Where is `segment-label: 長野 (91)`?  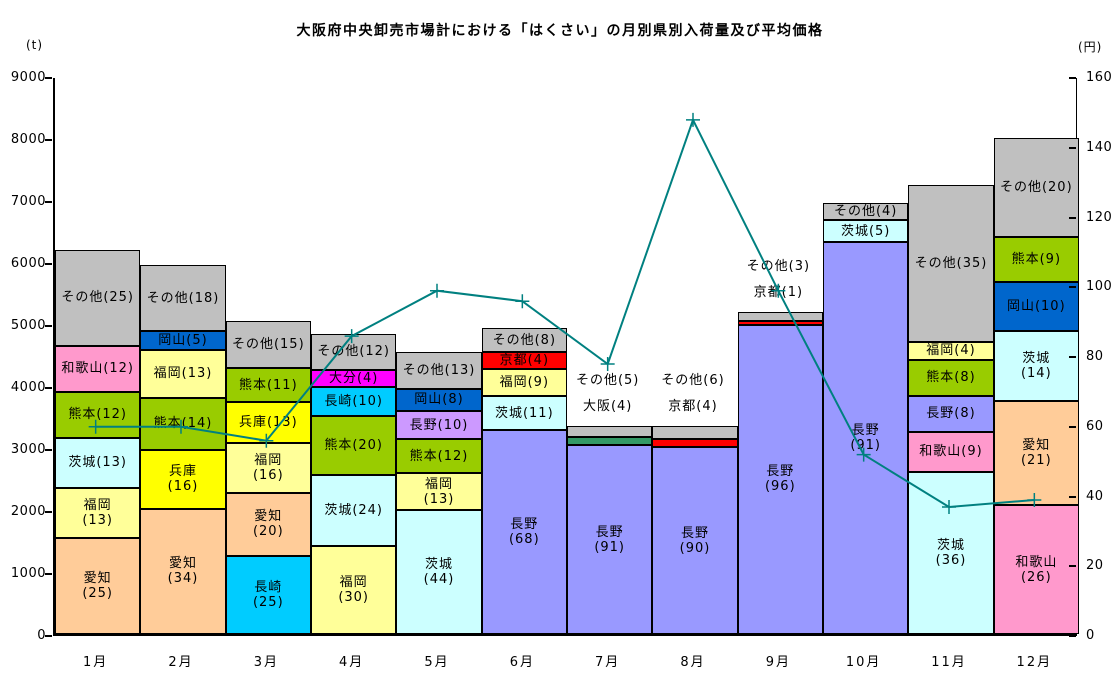 segment-label: 長野 (91) is located at coordinates (865, 437).